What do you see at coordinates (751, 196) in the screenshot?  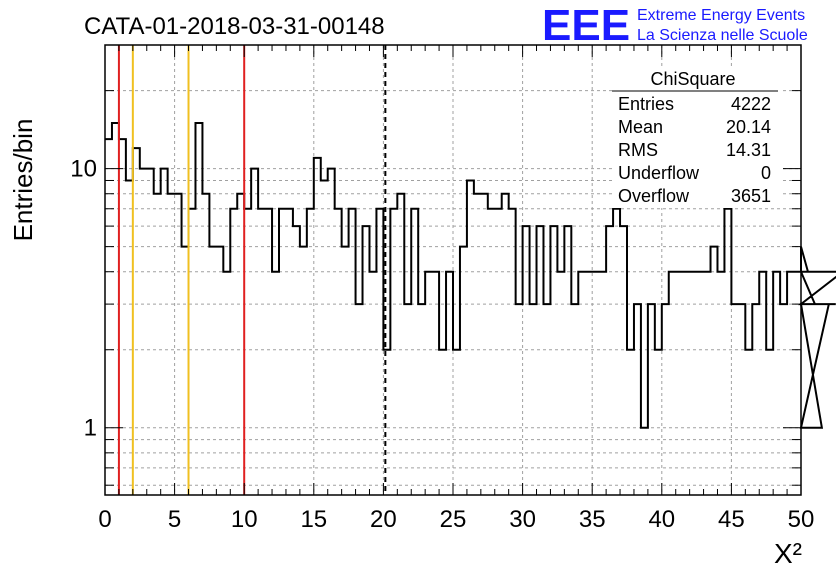 I see `stats-row-value: 3651` at bounding box center [751, 196].